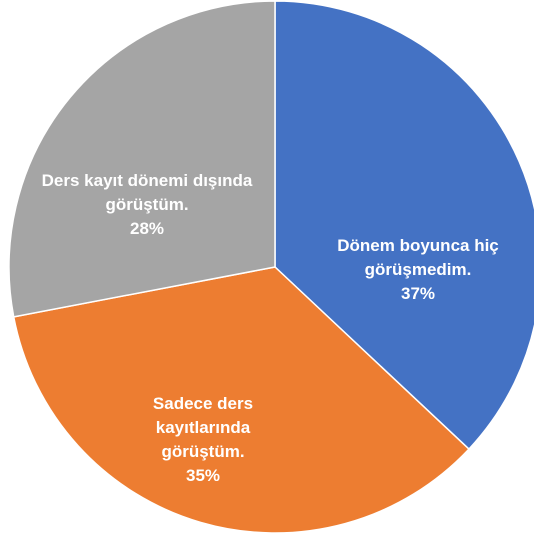 This screenshot has height=535, width=534. Describe the element at coordinates (418, 293) in the screenshot. I see `value-label: 37%` at that location.